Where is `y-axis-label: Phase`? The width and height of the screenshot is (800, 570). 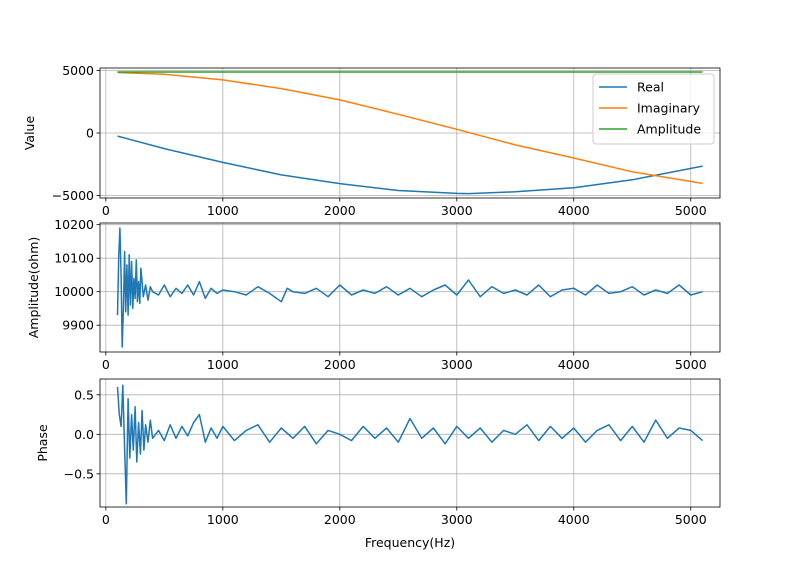 y-axis-label: Phase is located at coordinates (42, 443).